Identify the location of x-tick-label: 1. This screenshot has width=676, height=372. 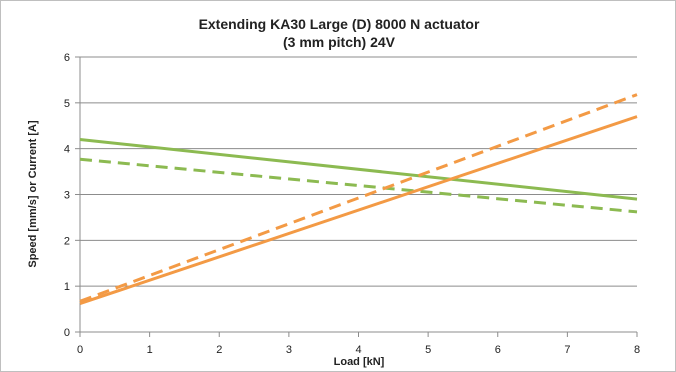
(150, 350).